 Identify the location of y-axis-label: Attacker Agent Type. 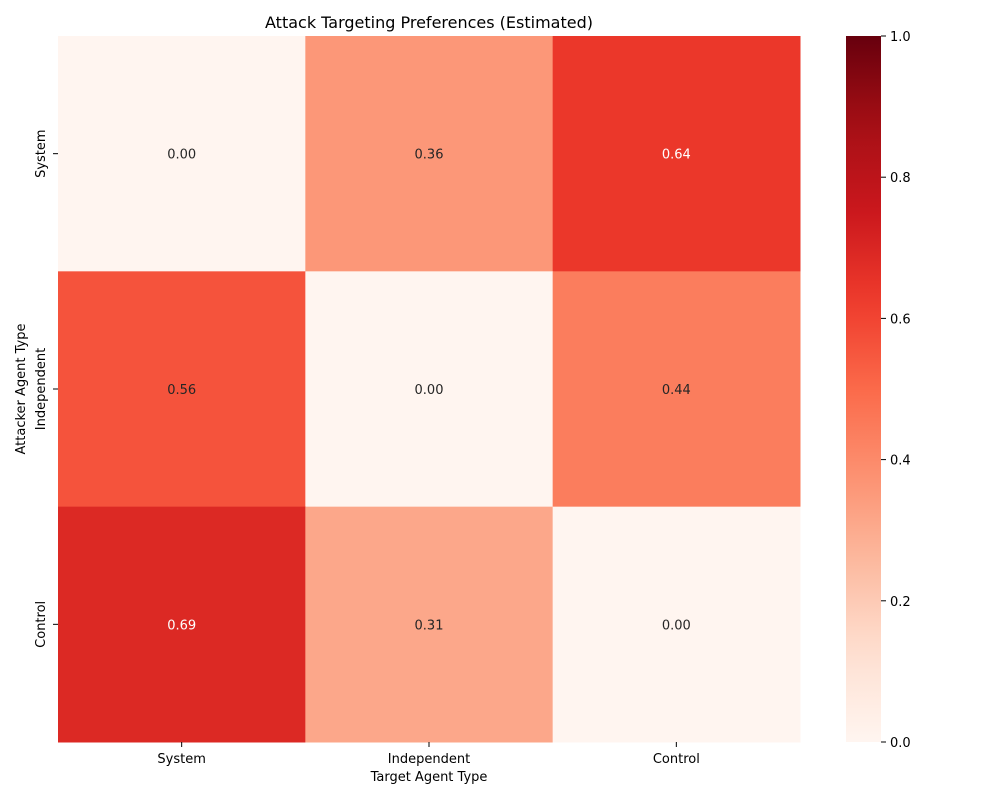
(21, 389).